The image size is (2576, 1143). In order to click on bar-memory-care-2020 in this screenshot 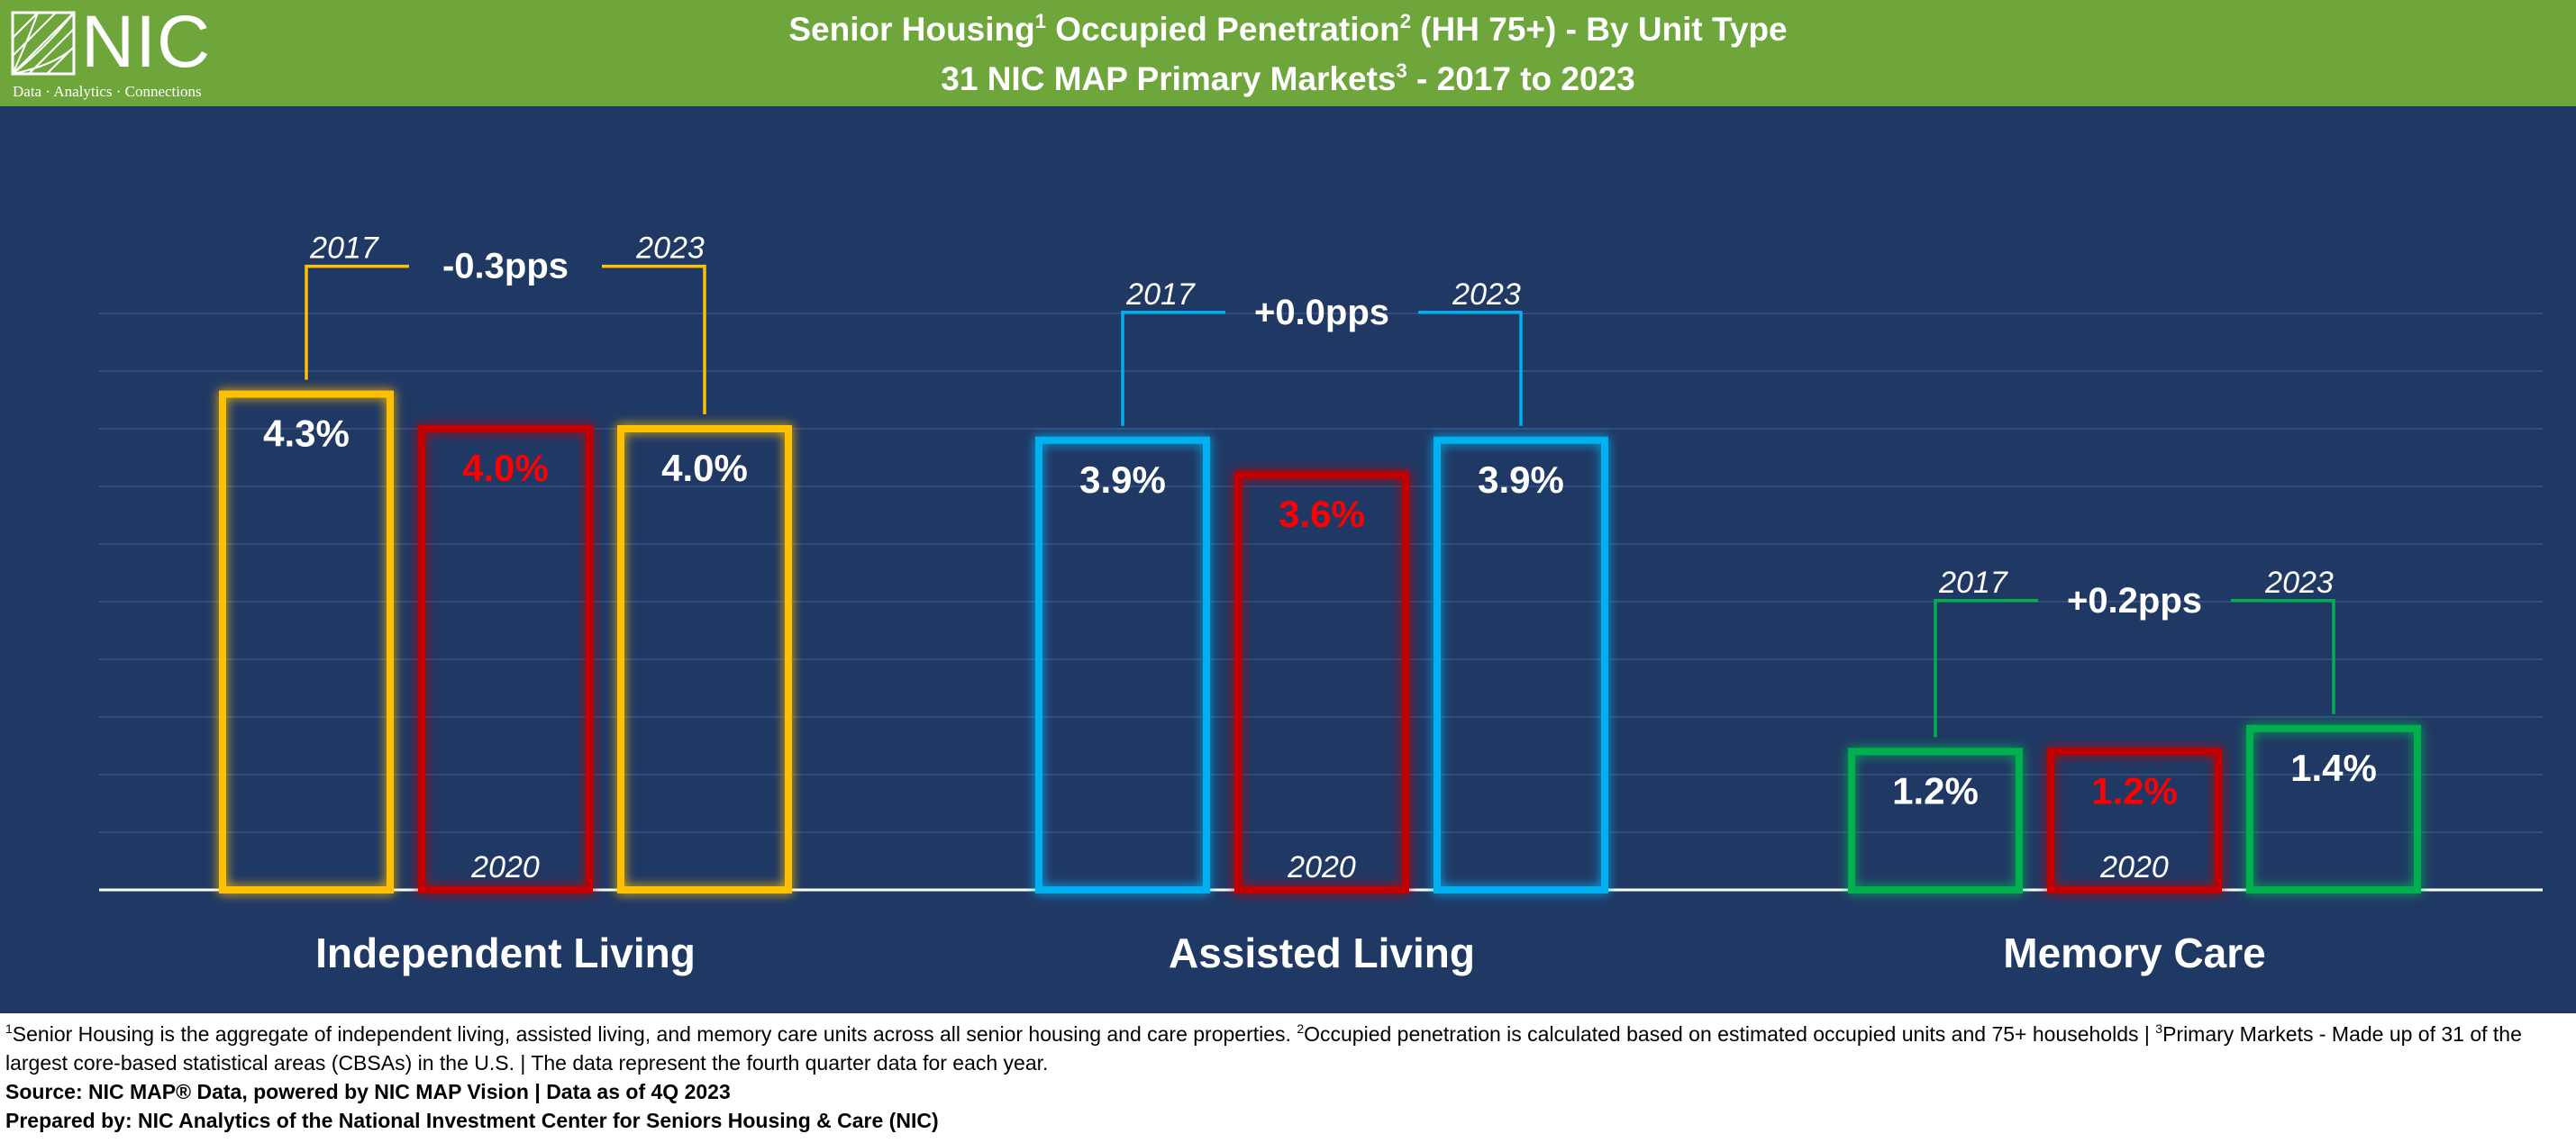, I will do `click(2134, 821)`.